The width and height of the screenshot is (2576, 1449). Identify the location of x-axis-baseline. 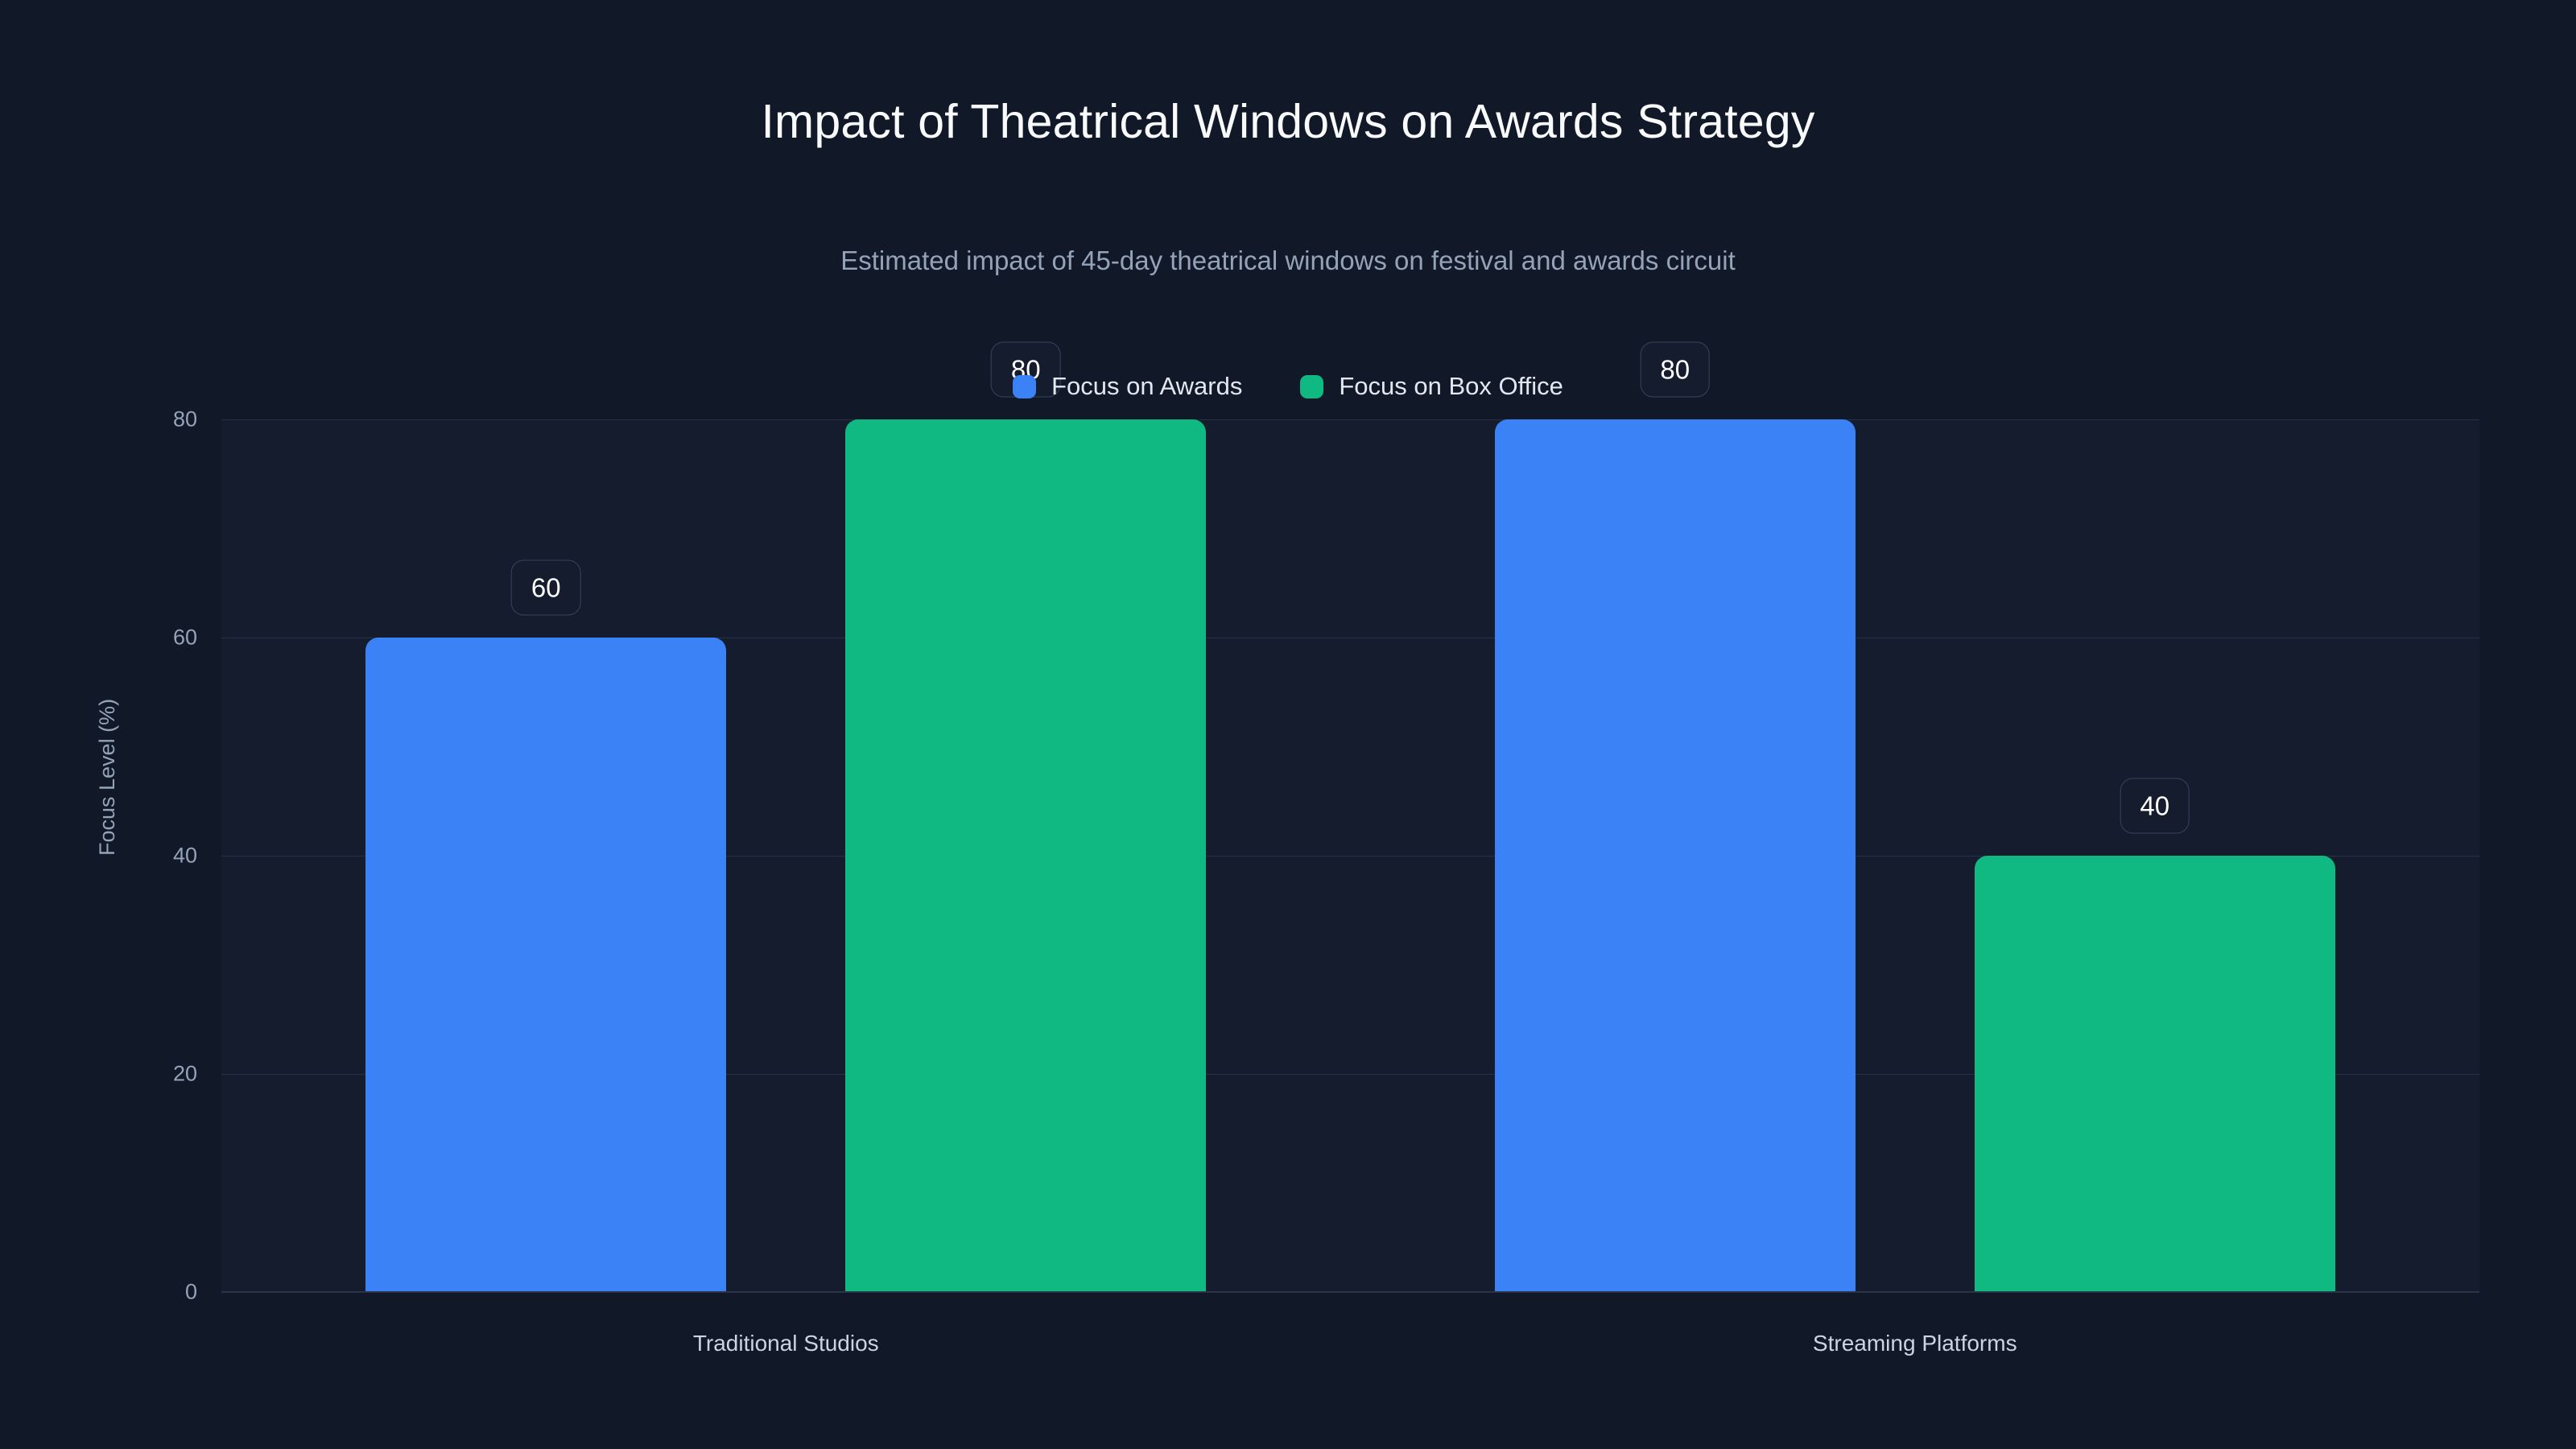
(1350, 1291).